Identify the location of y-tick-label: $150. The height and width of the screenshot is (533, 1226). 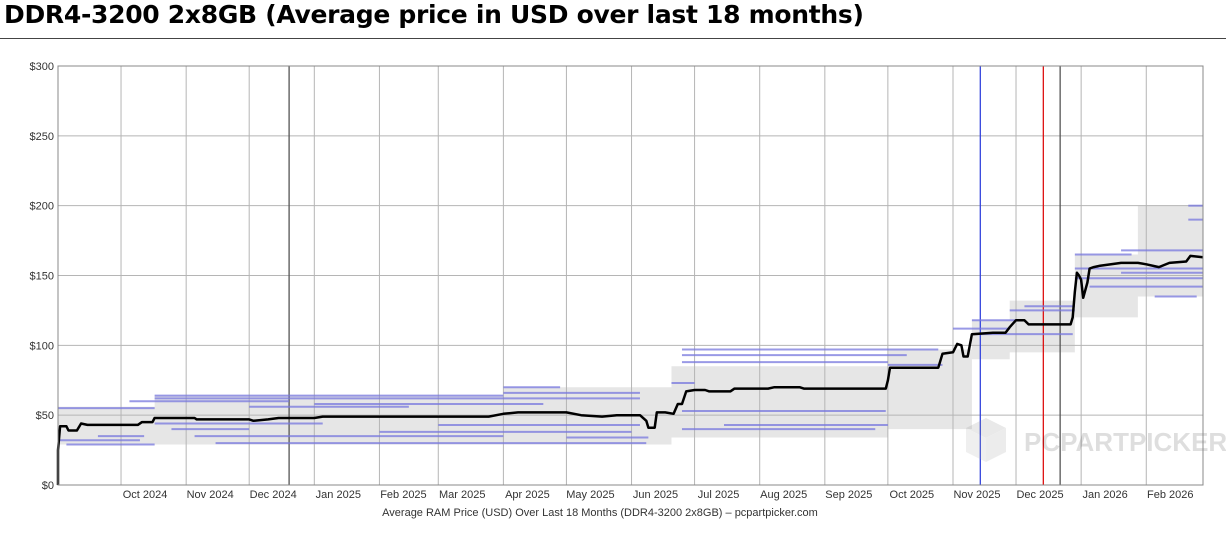
(42, 277).